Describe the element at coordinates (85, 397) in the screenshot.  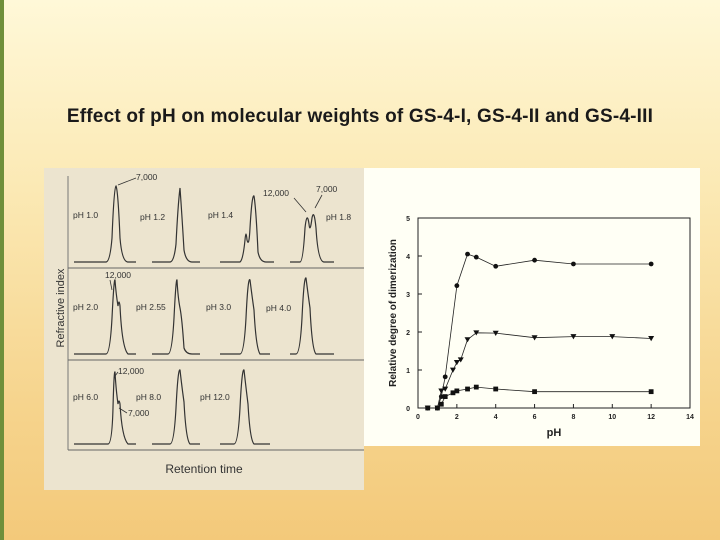
I see `row3-label: pH 6.0` at that location.